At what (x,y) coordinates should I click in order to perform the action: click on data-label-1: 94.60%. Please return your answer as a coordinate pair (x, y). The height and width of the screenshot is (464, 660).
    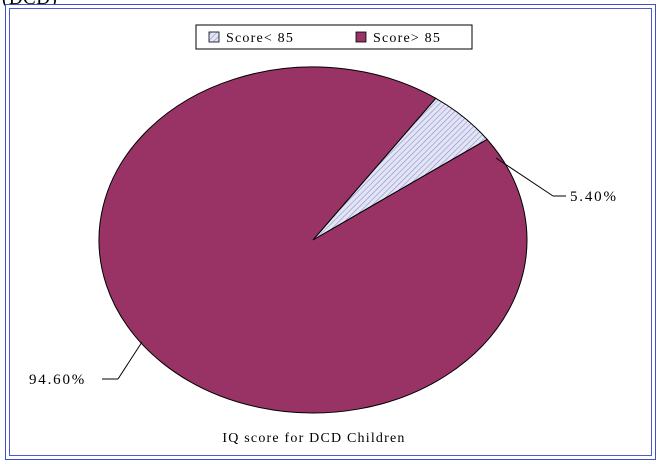
    Looking at the image, I should click on (57, 380).